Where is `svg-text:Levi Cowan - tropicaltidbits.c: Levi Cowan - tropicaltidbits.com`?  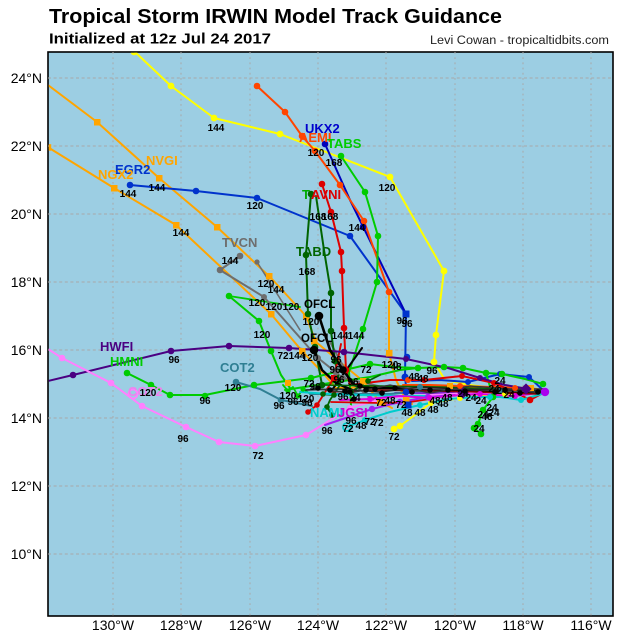 svg-text:Levi Cowan - tropicaltidbits.c: Levi Cowan - tropicaltidbits.com is located at coordinates (519, 41).